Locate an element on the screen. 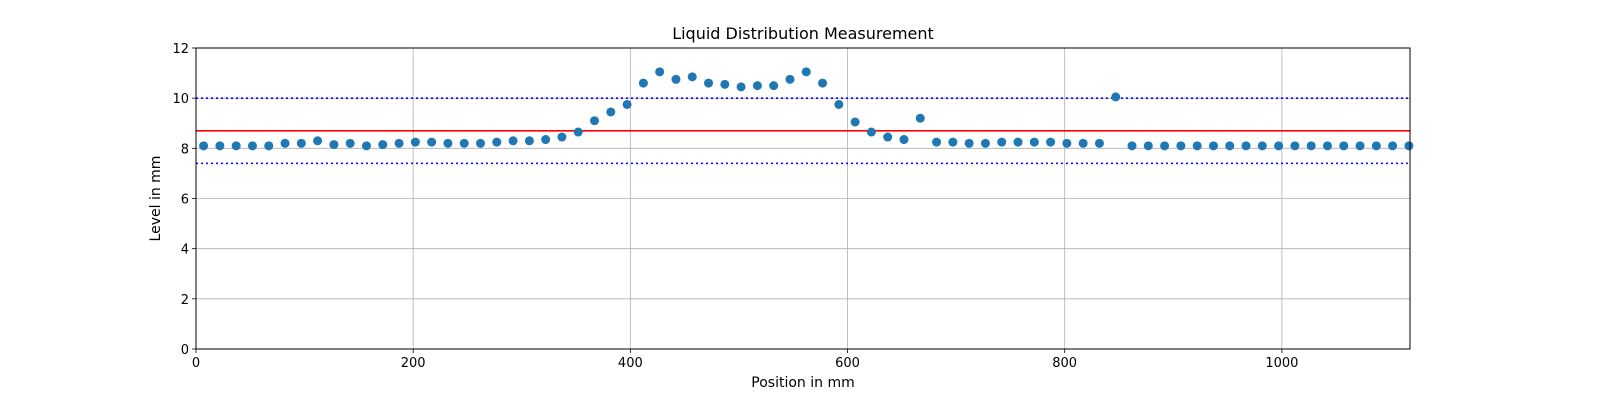 The height and width of the screenshot is (400, 1600). y-axis-label: Level in mm is located at coordinates (156, 199).